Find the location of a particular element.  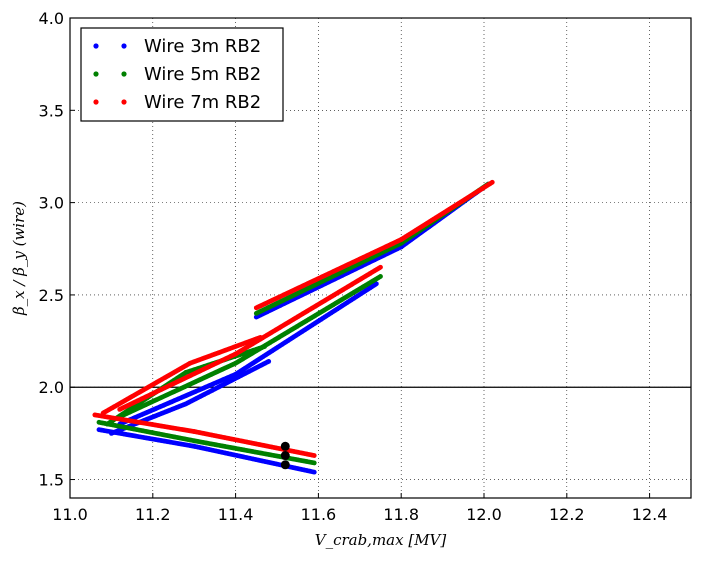

y-tick-label: 1.5 is located at coordinates (51, 480).